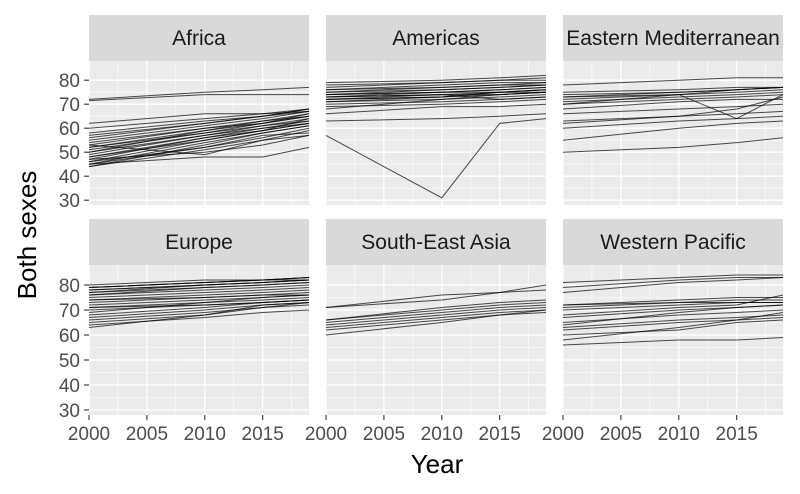 This screenshot has height=494, width=800. I want to click on y-axis-top-row: 30 40 50 60 70 80, so click(74, 141).